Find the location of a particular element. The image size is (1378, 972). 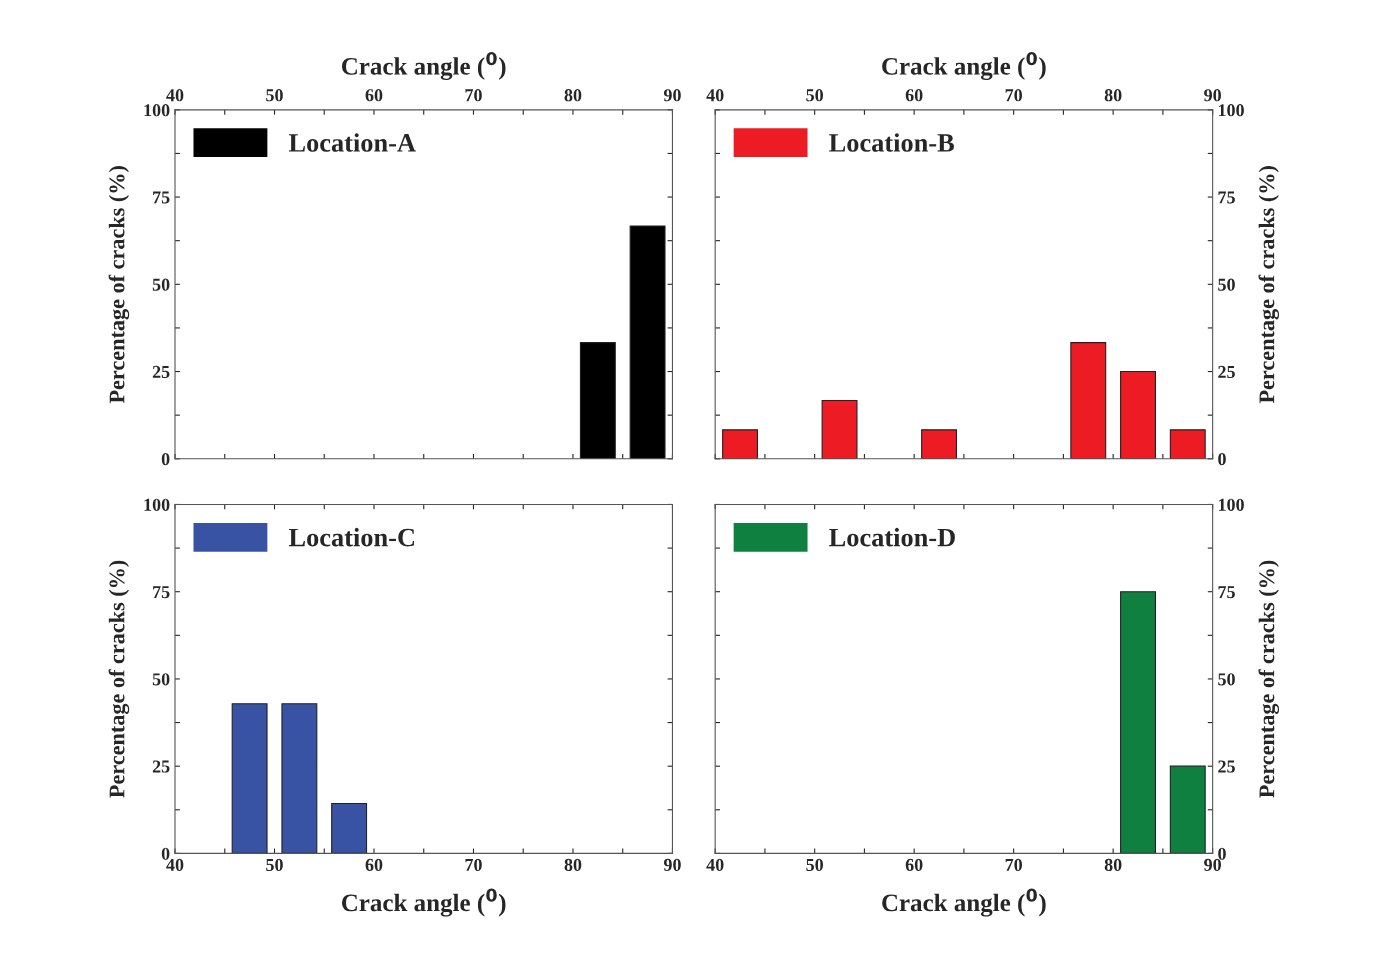

legend-label: Location-C is located at coordinates (351, 537).